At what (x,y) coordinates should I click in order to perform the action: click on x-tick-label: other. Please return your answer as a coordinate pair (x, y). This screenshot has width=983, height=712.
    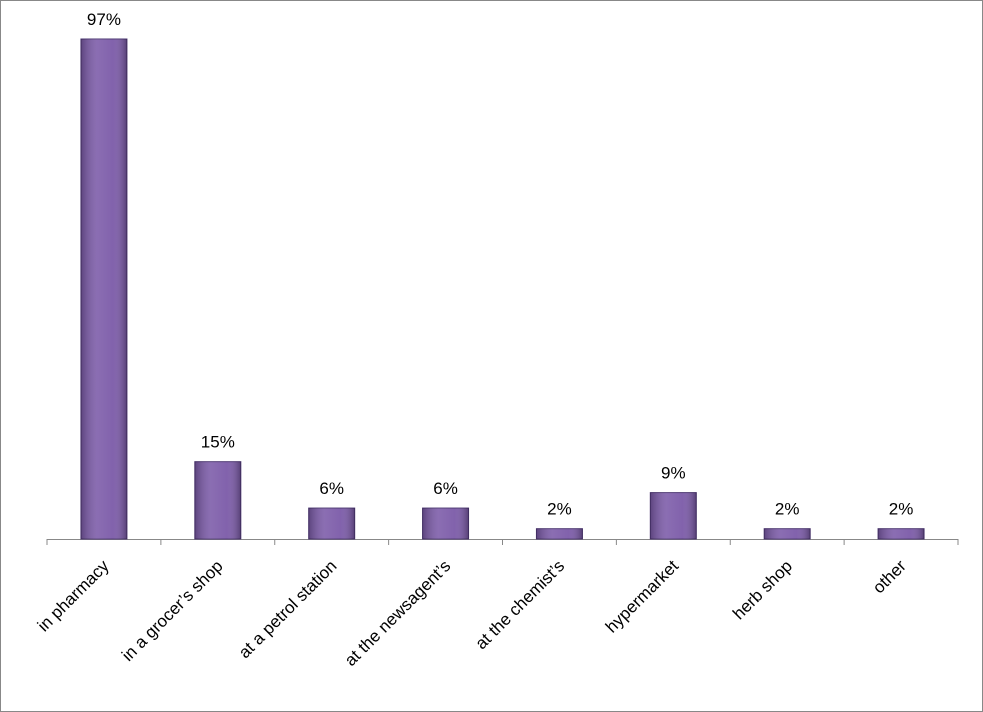
    Looking at the image, I should click on (889, 576).